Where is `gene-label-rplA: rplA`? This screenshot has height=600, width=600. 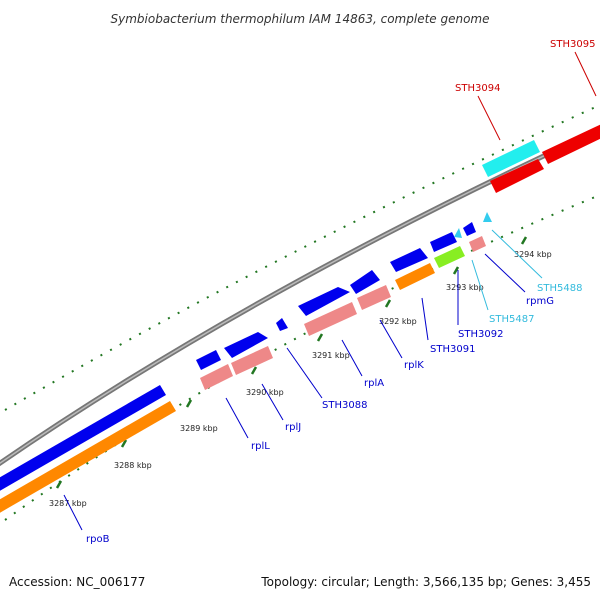 gene-label-rplA: rplA is located at coordinates (374, 383).